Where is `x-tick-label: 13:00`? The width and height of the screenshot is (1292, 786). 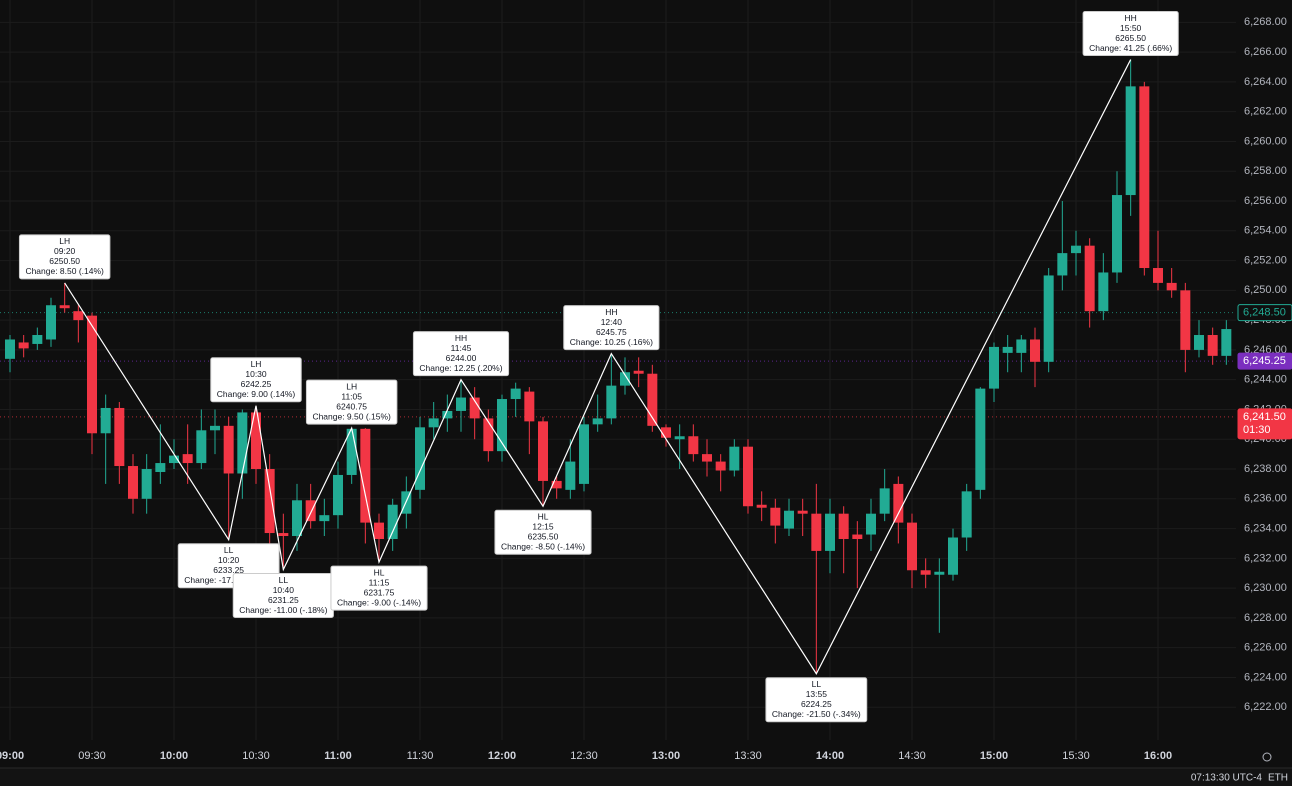 x-tick-label: 13:00 is located at coordinates (666, 756).